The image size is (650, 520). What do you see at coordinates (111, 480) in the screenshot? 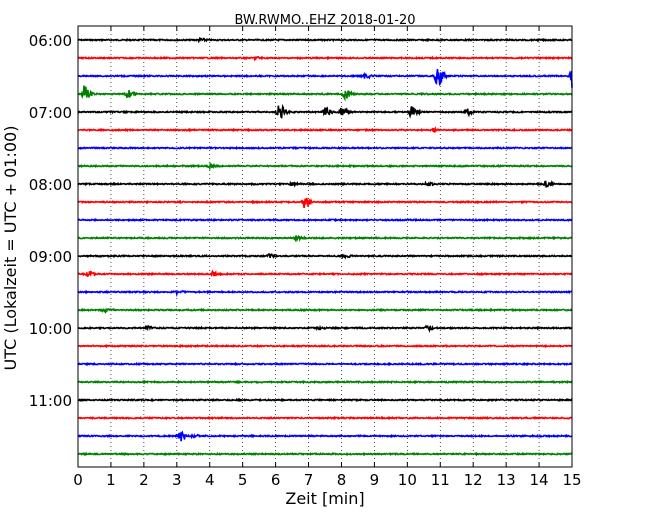
I see `x-tick-label: 1` at bounding box center [111, 480].